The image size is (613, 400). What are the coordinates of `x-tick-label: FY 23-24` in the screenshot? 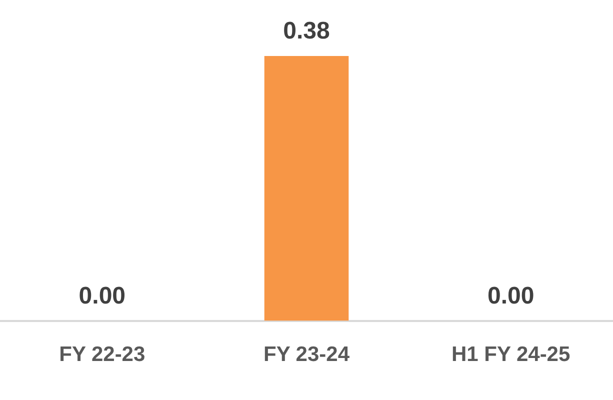 It's located at (307, 354).